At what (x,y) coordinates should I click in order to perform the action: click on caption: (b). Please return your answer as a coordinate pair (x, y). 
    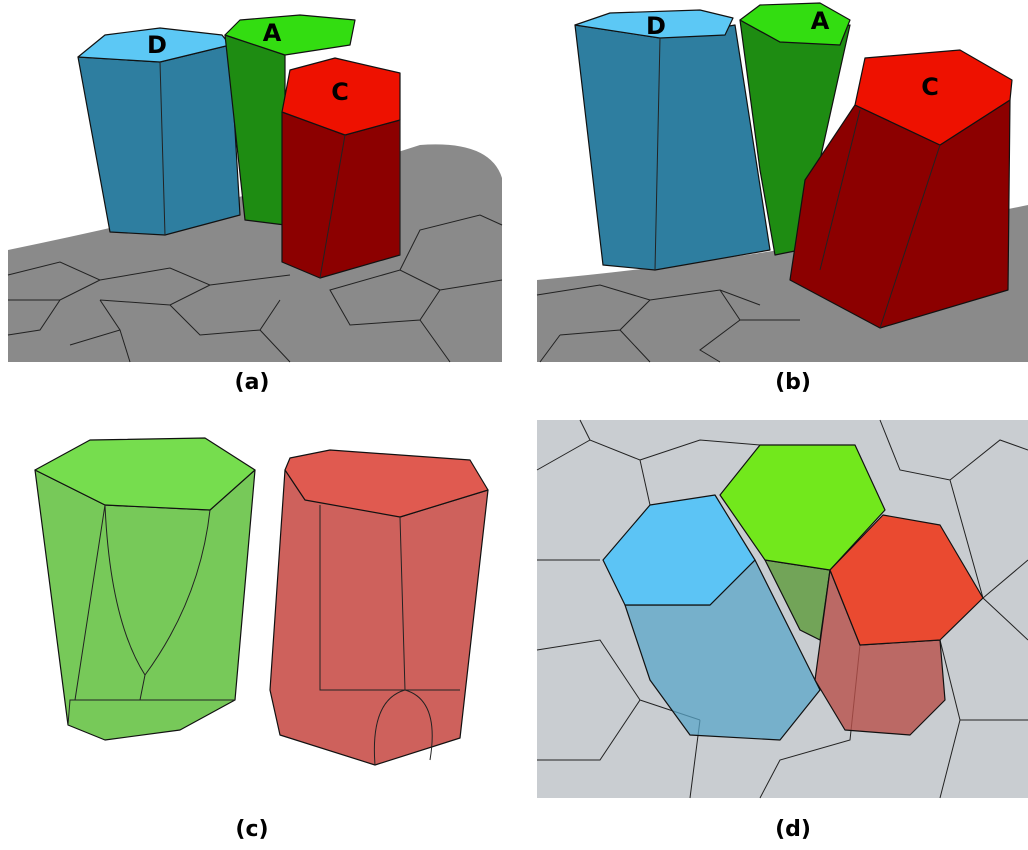
    Looking at the image, I should click on (793, 382).